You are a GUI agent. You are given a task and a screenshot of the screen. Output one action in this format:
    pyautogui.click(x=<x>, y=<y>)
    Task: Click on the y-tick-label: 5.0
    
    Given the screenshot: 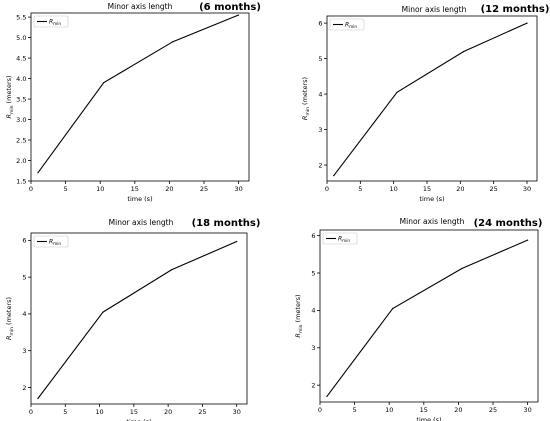 What is the action you would take?
    pyautogui.click(x=21, y=38)
    